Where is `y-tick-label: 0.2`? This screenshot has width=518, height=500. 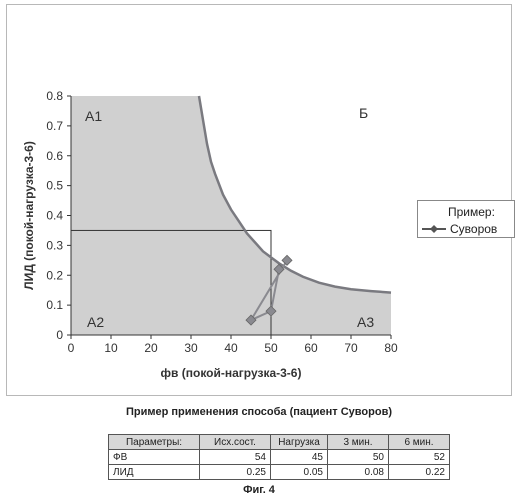
y-tick-label: 0.2 is located at coordinates (54, 275).